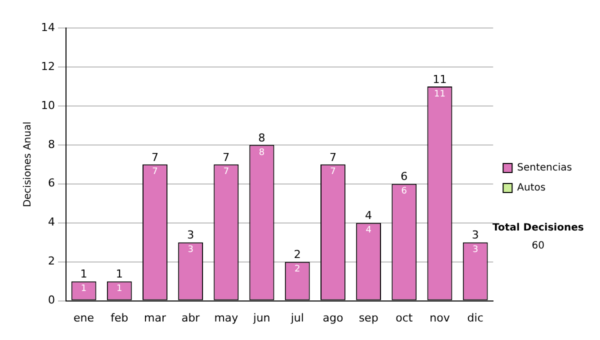 The width and height of the screenshot is (600, 340). Describe the element at coordinates (119, 317) in the screenshot. I see `x-tick-label: feb` at that location.